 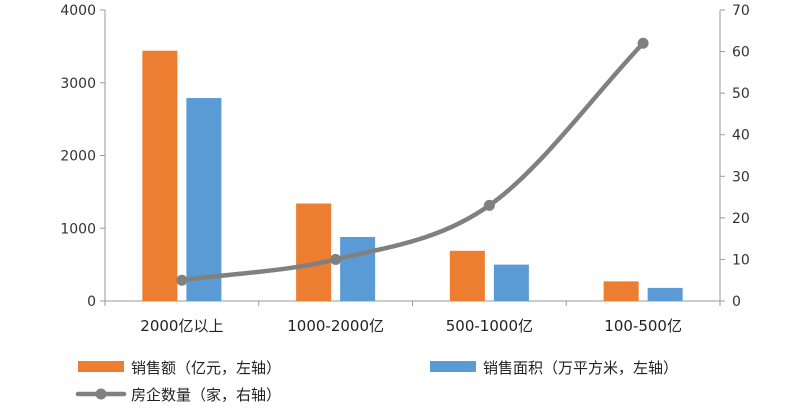 What do you see at coordinates (741, 11) in the screenshot?
I see `right-axis-tick-label: 70` at bounding box center [741, 11].